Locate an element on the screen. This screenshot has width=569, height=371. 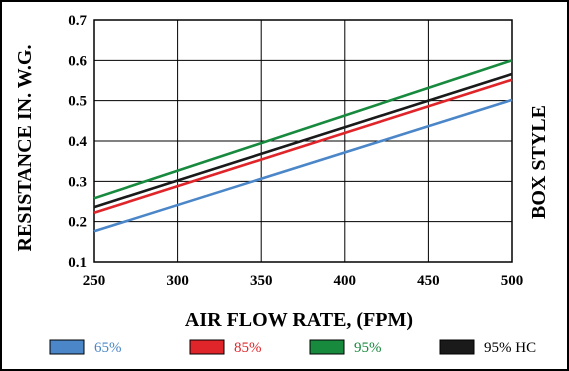
x-tick-label: 450 is located at coordinates (428, 281).